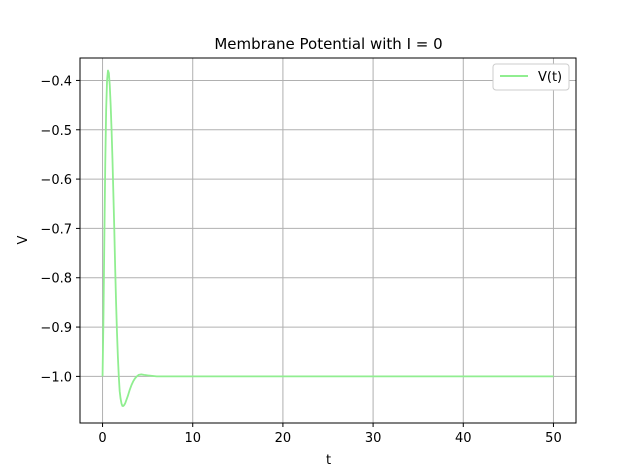 This screenshot has width=640, height=476. What do you see at coordinates (56, 279) in the screenshot?
I see `y-tick-label: −0.8` at bounding box center [56, 279].